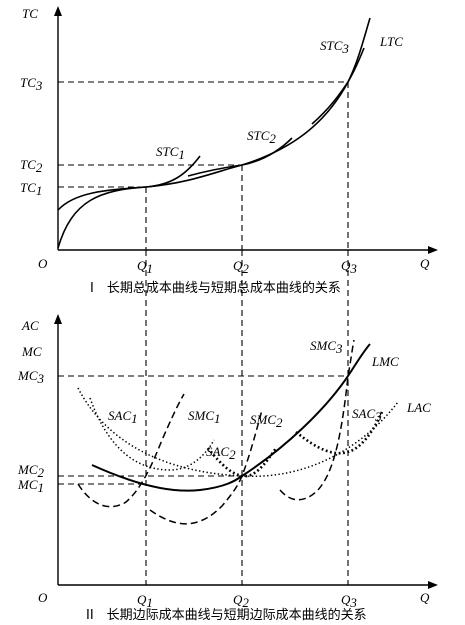 This screenshot has height=625, width=465. I want to click on panel1-xtick-q1: Q1, so click(145, 267).